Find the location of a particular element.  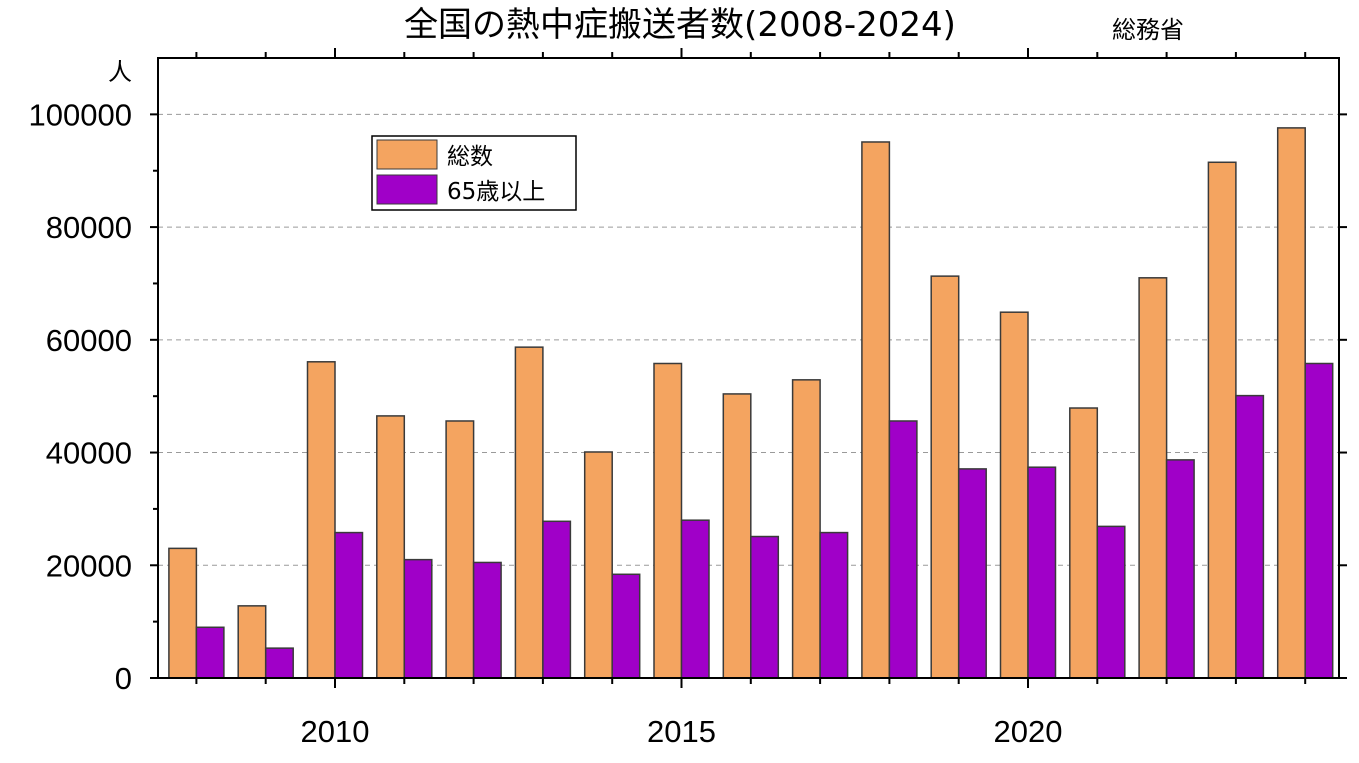

y-tick-labels: 0 20000 40000 60000 80000 100000 is located at coordinates (80, 396).